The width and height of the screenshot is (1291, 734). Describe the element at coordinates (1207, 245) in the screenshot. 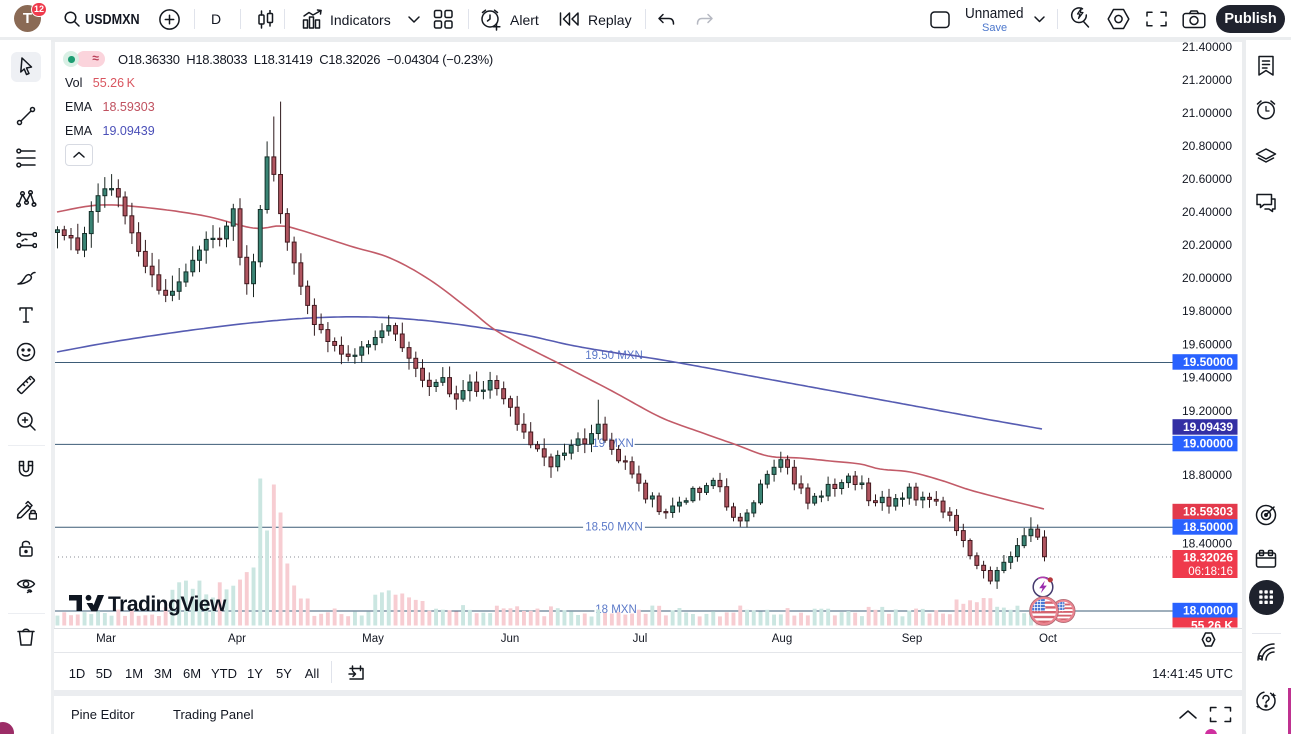

I see `svg-text: 20.20000` at that location.